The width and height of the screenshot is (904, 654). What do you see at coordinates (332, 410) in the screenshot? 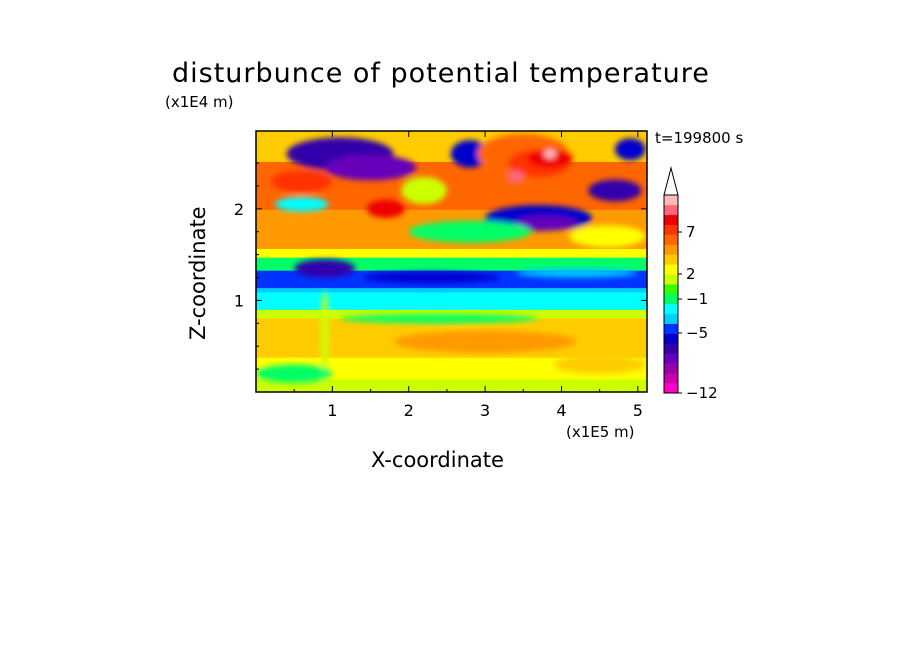
I see `x-tick-label: 1` at bounding box center [332, 410].